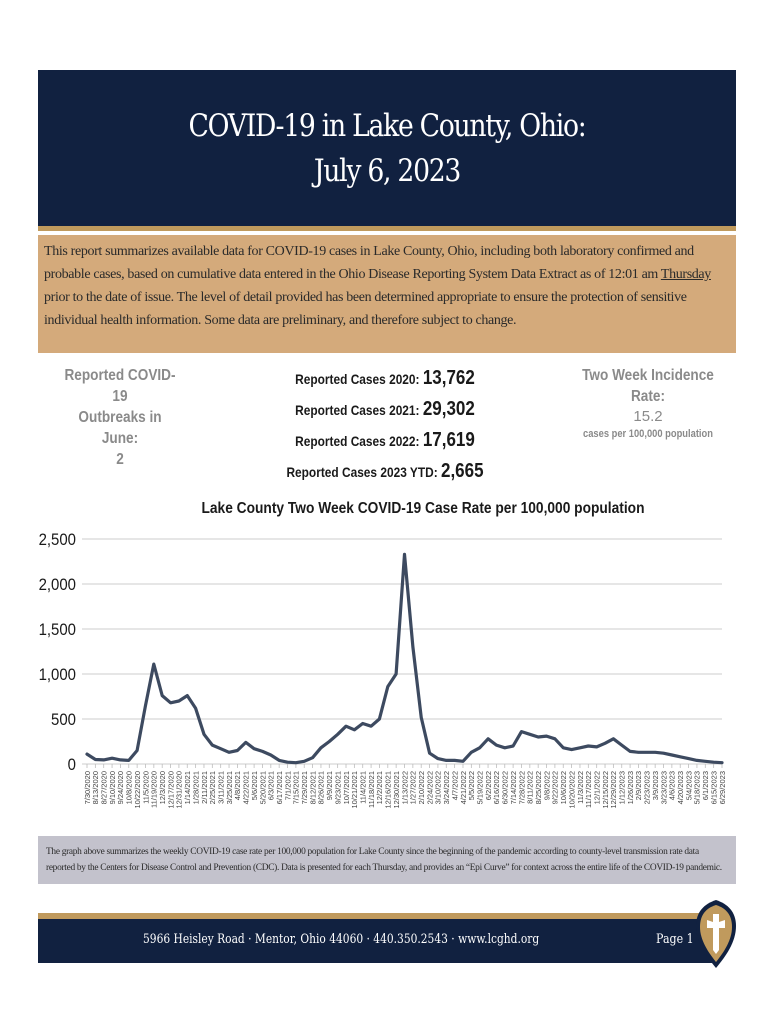 The width and height of the screenshot is (770, 1024). Describe the element at coordinates (479, 787) in the screenshot. I see `x-tick-label: 5/19/2022` at that location.